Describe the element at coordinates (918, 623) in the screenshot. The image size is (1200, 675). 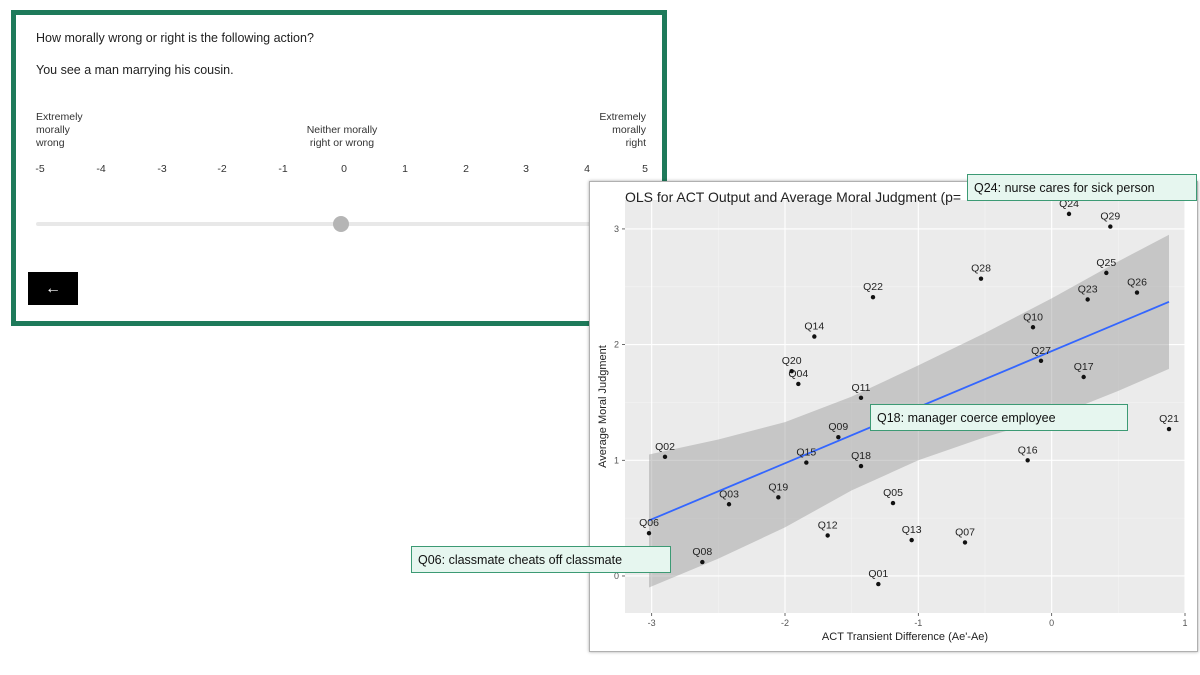
I see `x-tick-label: -1` at that location.